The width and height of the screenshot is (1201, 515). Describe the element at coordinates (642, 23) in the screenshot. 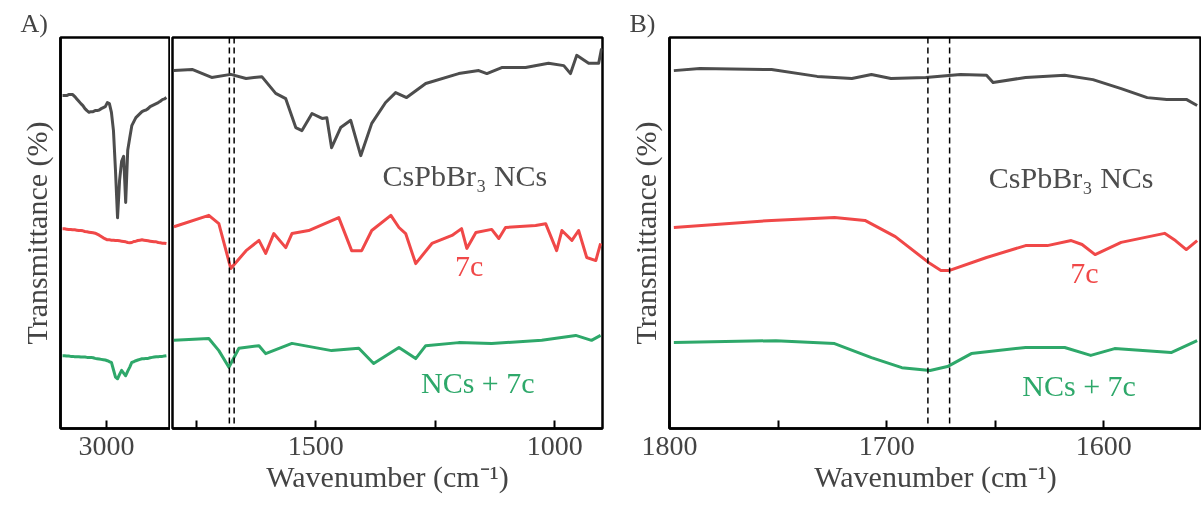

I see `chart-title: B)` at that location.